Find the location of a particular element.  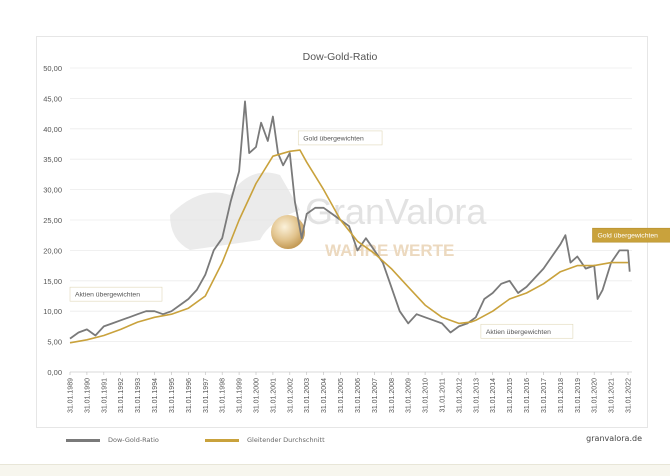

x-tick-label: 31.01.2008 is located at coordinates (392, 395).